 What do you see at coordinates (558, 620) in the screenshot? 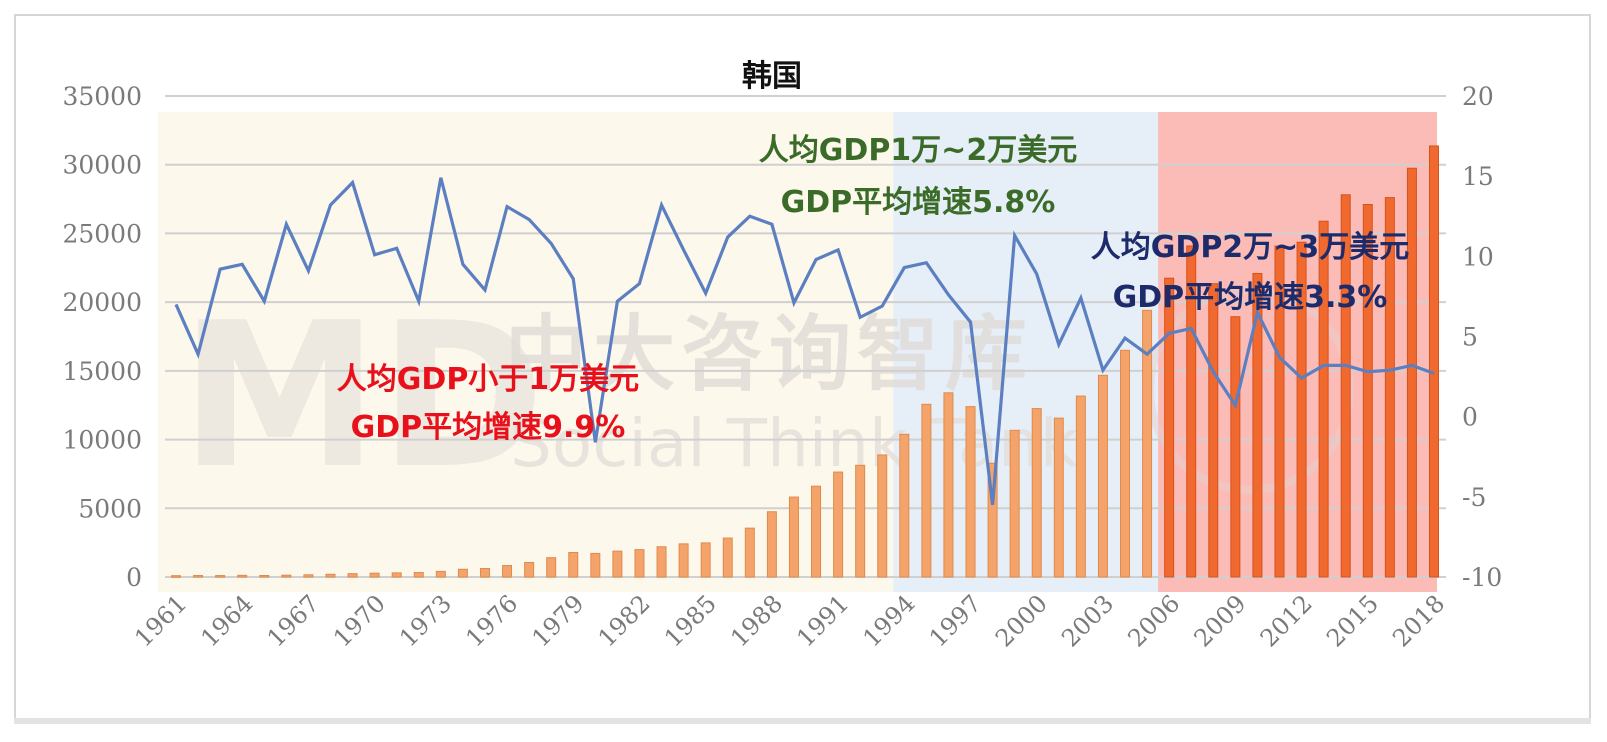
I see `x-tick-label: 1979` at bounding box center [558, 620].